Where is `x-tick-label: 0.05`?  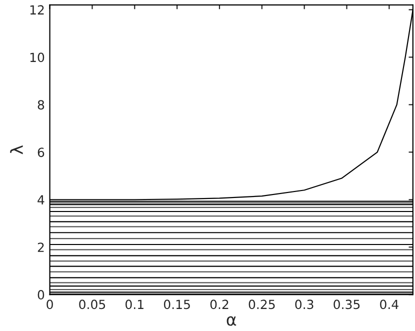
x-tick-label: 0.05 is located at coordinates (92, 305).